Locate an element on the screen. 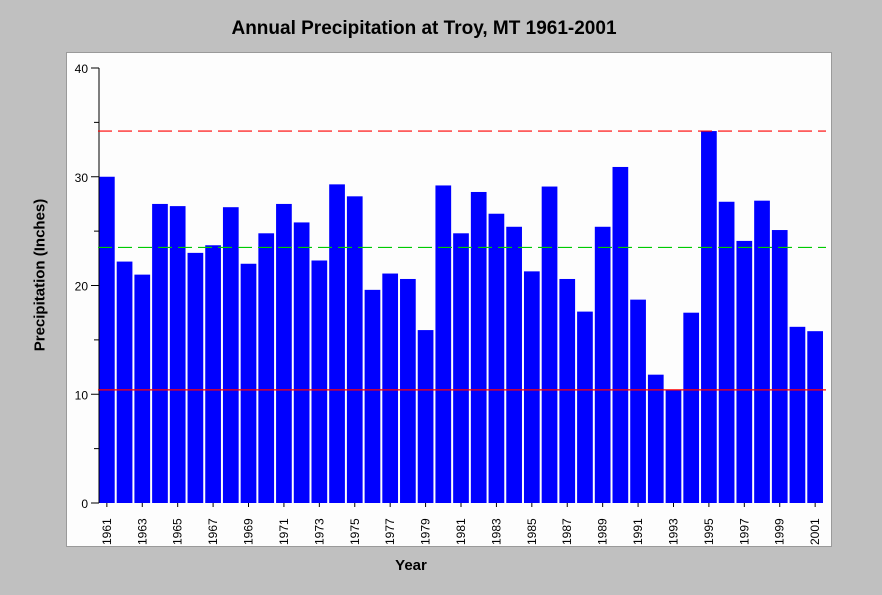 This screenshot has height=595, width=882. bar-1971 is located at coordinates (284, 353).